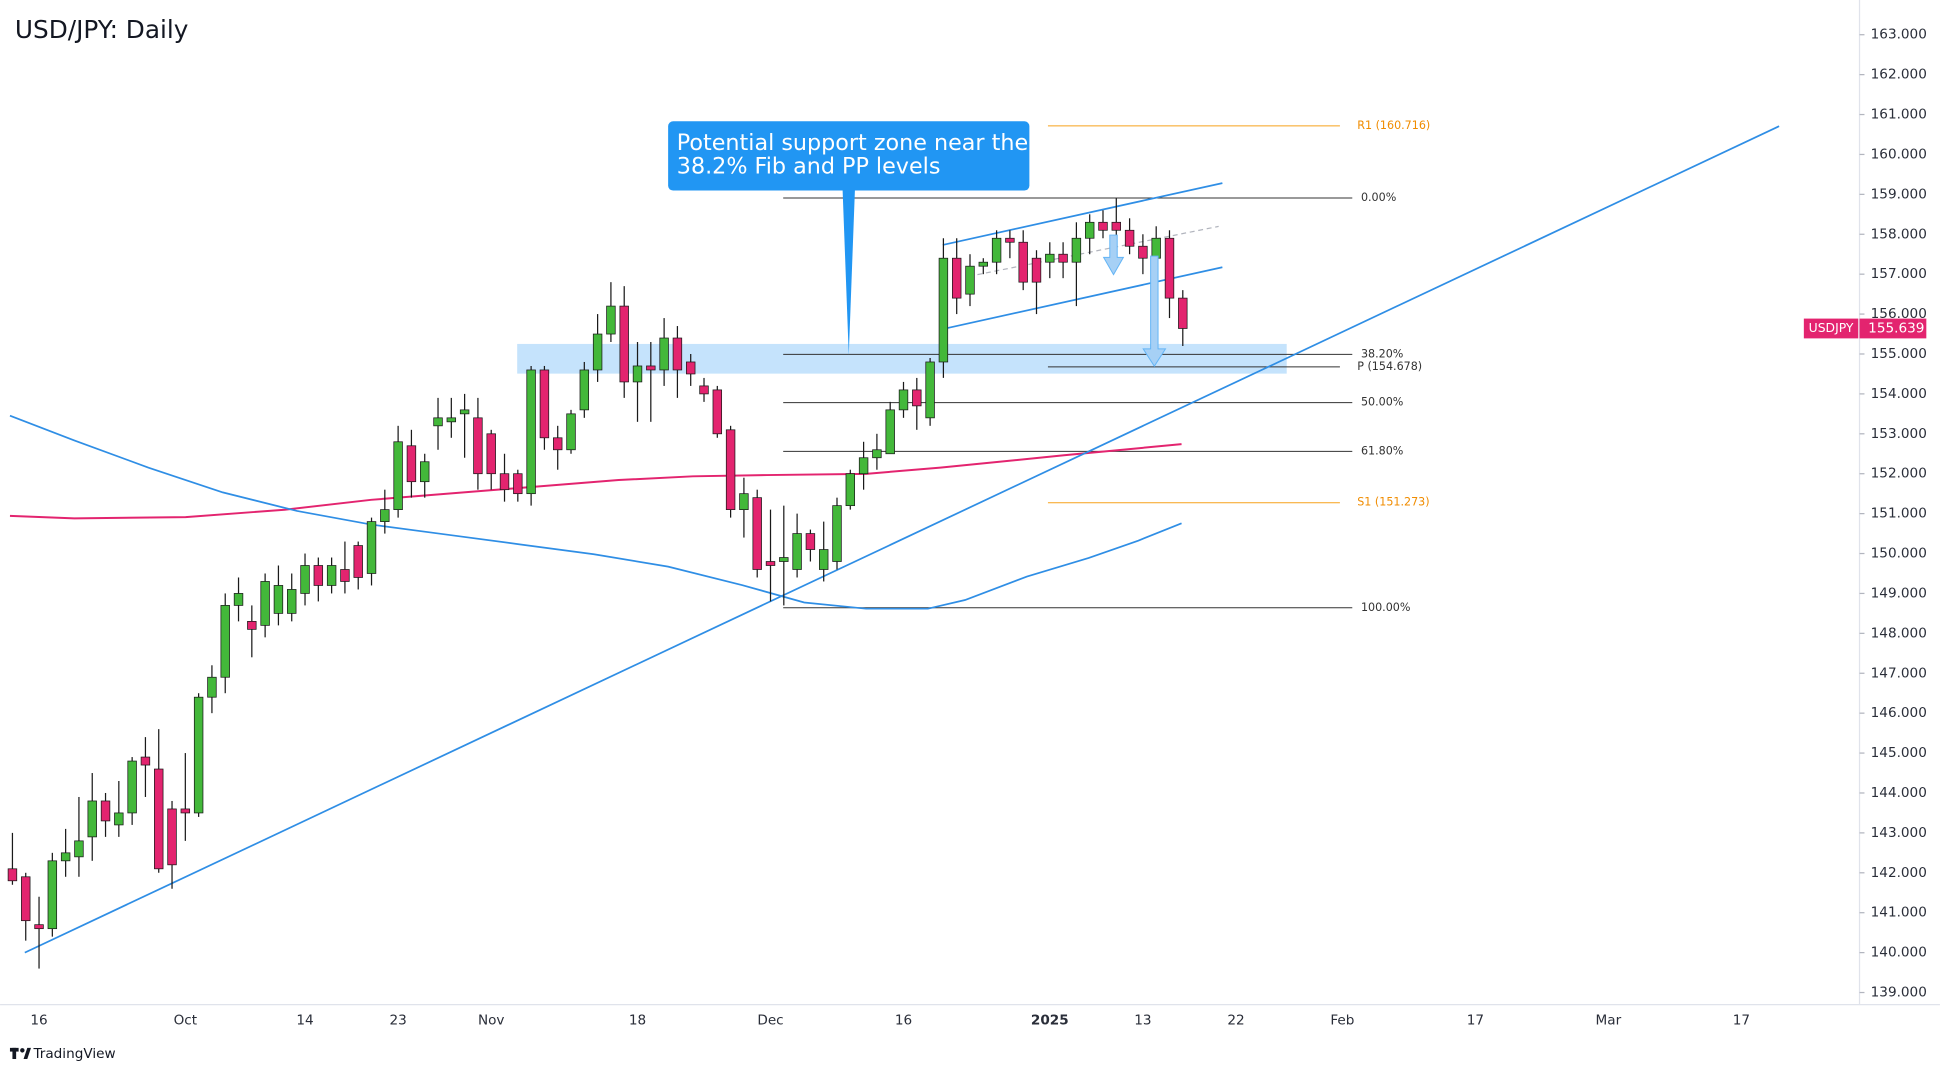 The image size is (1940, 1072). Describe the element at coordinates (1899, 673) in the screenshot. I see `y-tick-label: 147.000` at that location.